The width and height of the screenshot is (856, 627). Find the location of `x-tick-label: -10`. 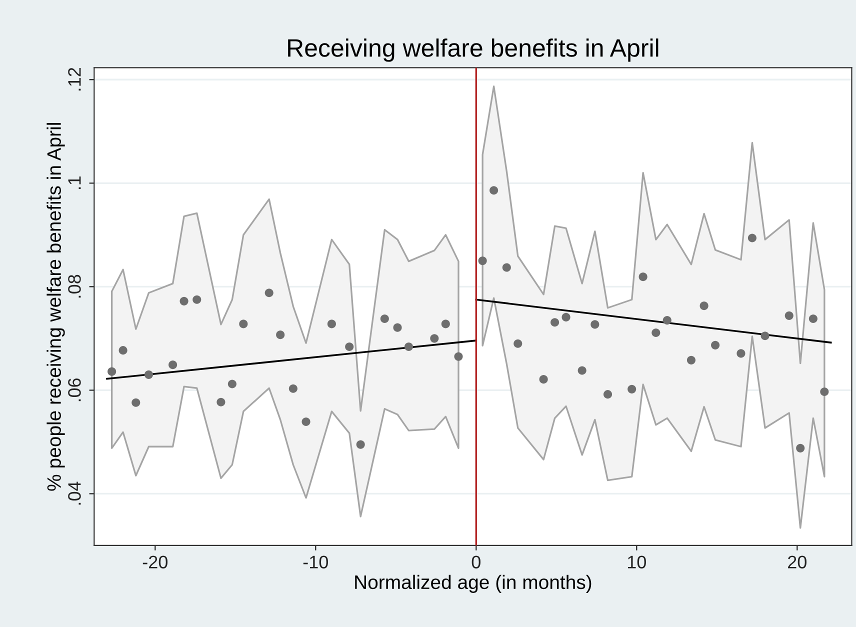

x-tick-label: -10 is located at coordinates (315, 562).